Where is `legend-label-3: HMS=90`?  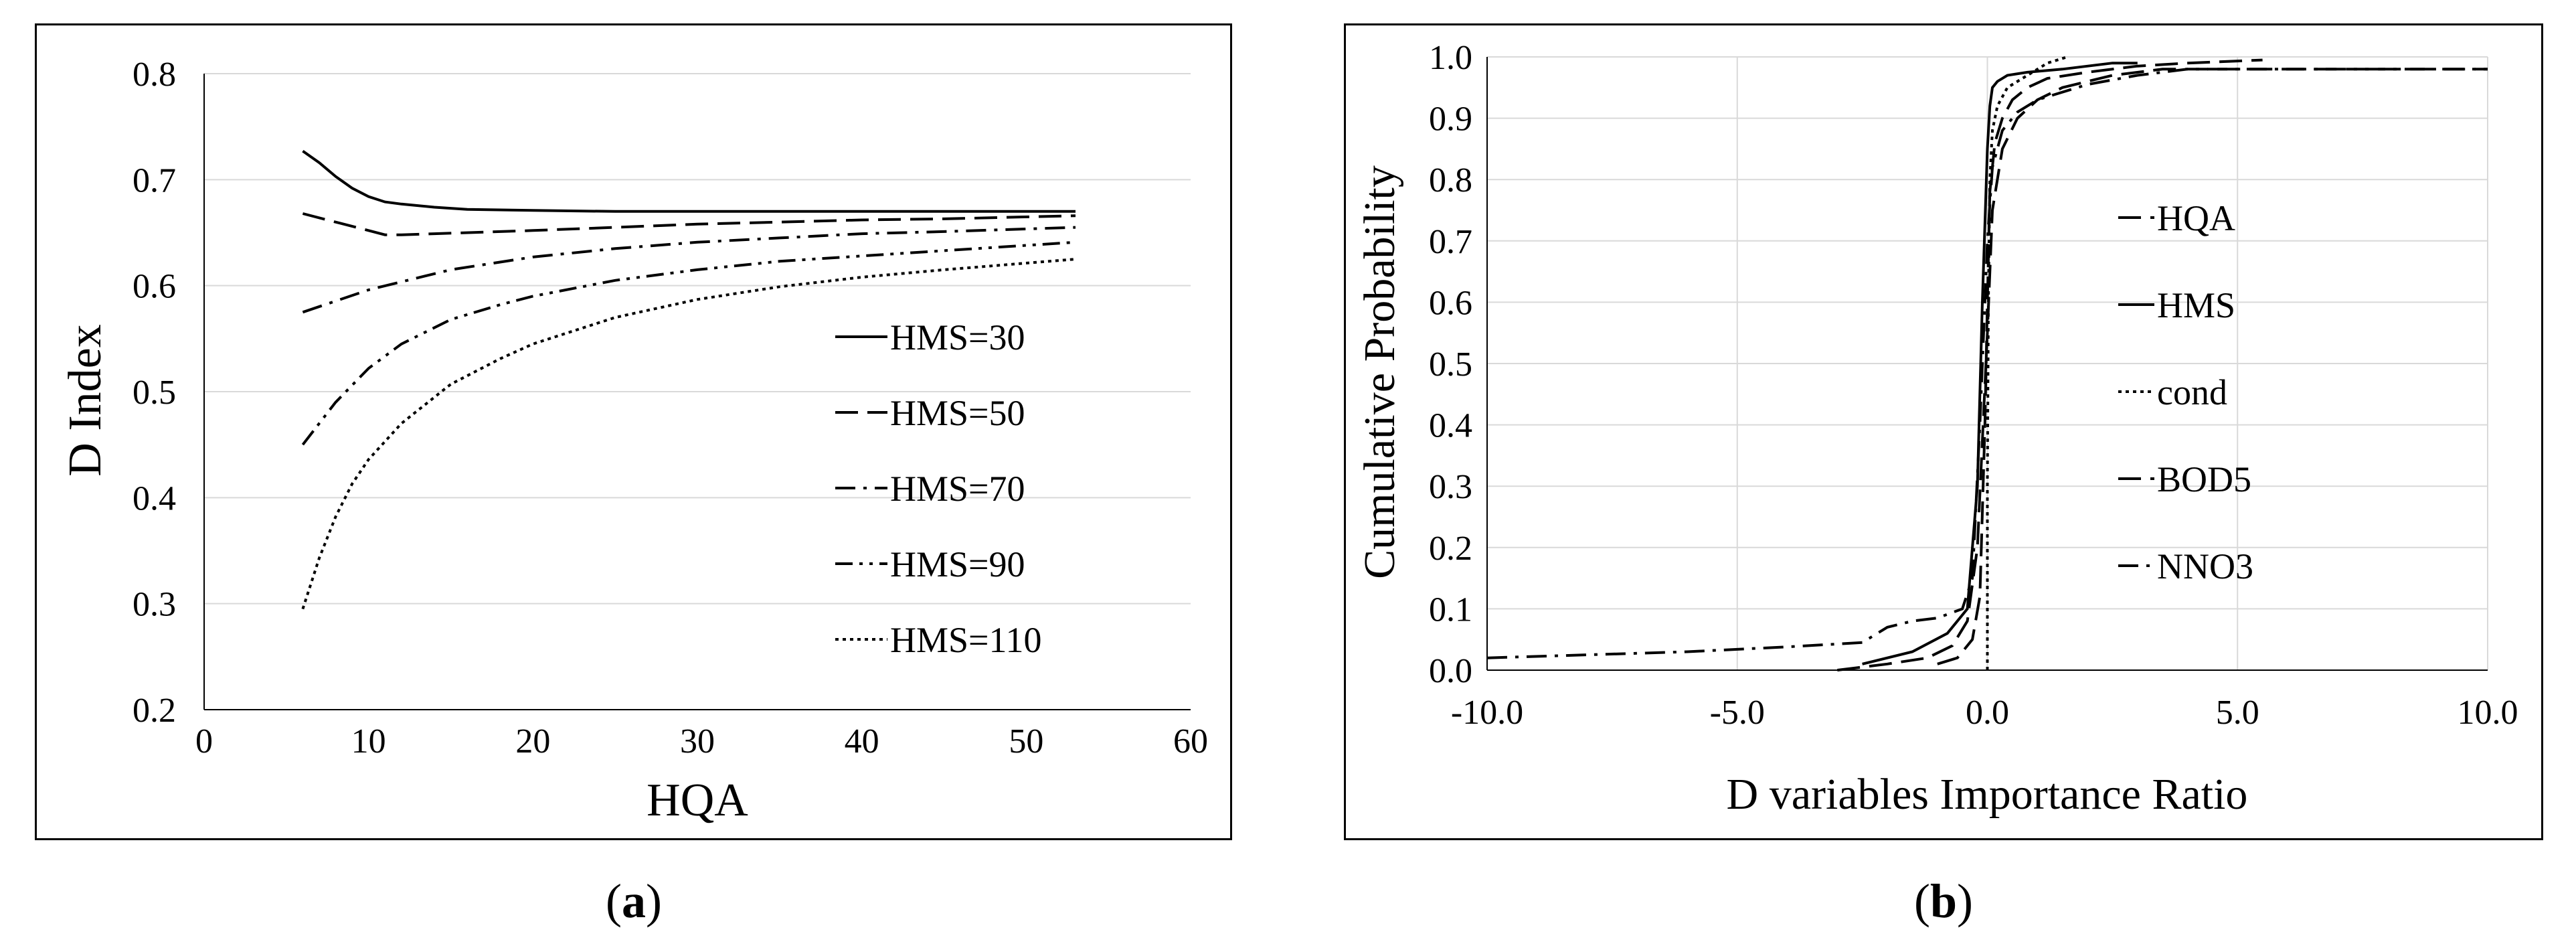
legend-label-3: HMS=90 is located at coordinates (957, 564).